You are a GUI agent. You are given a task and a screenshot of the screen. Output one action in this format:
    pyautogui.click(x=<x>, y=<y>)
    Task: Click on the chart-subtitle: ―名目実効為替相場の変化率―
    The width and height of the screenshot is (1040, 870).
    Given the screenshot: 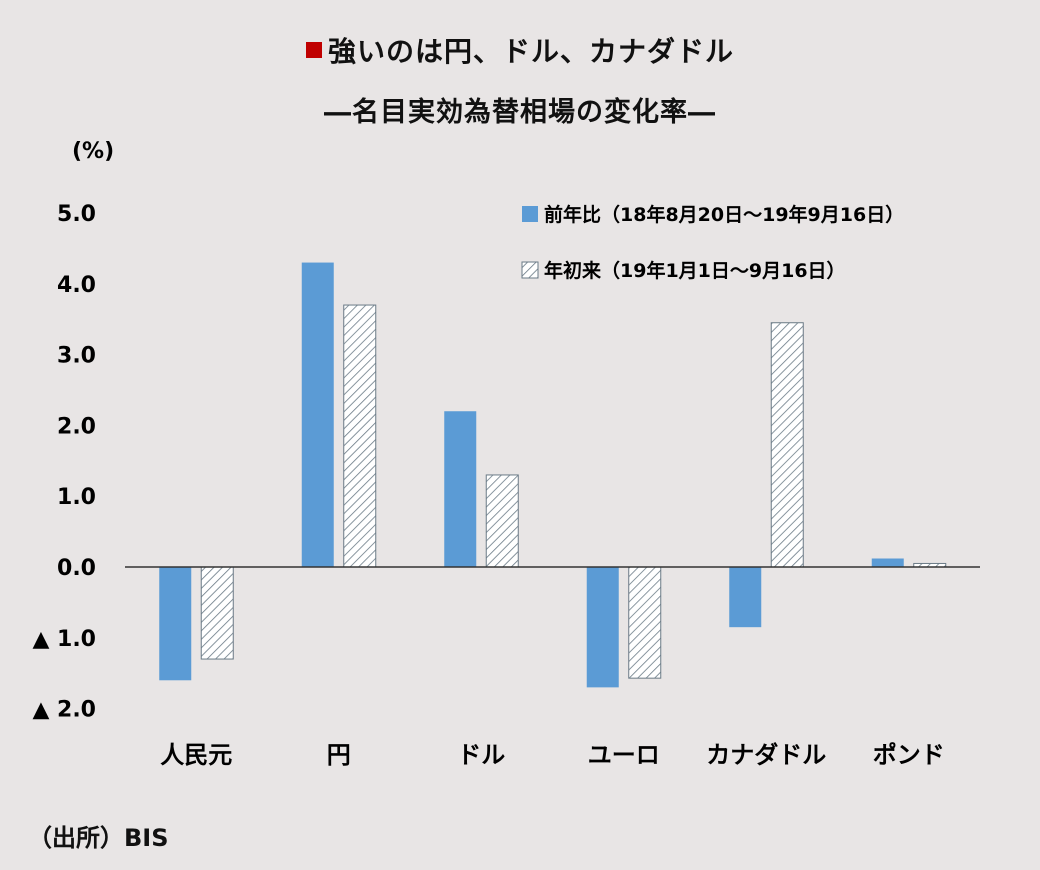 What is the action you would take?
    pyautogui.click(x=520, y=112)
    